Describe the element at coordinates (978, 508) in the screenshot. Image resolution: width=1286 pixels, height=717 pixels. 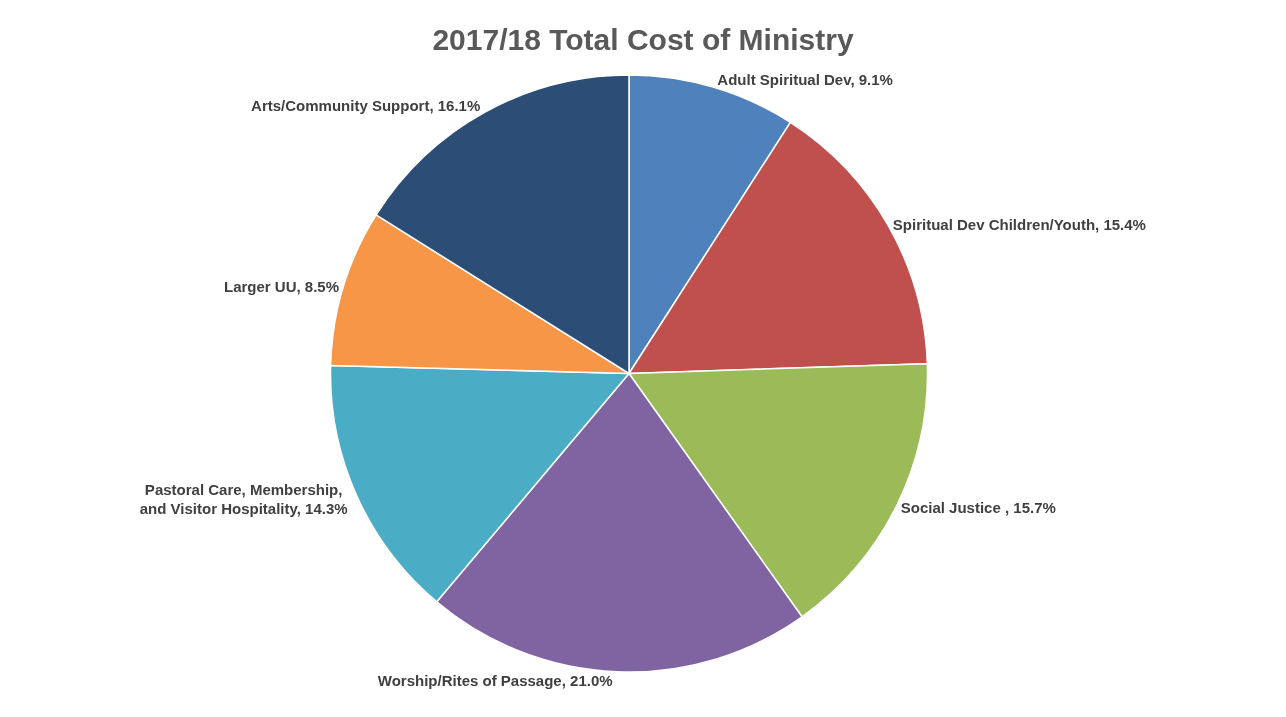
I see `slice-label: Social Justice , 15.7%` at that location.